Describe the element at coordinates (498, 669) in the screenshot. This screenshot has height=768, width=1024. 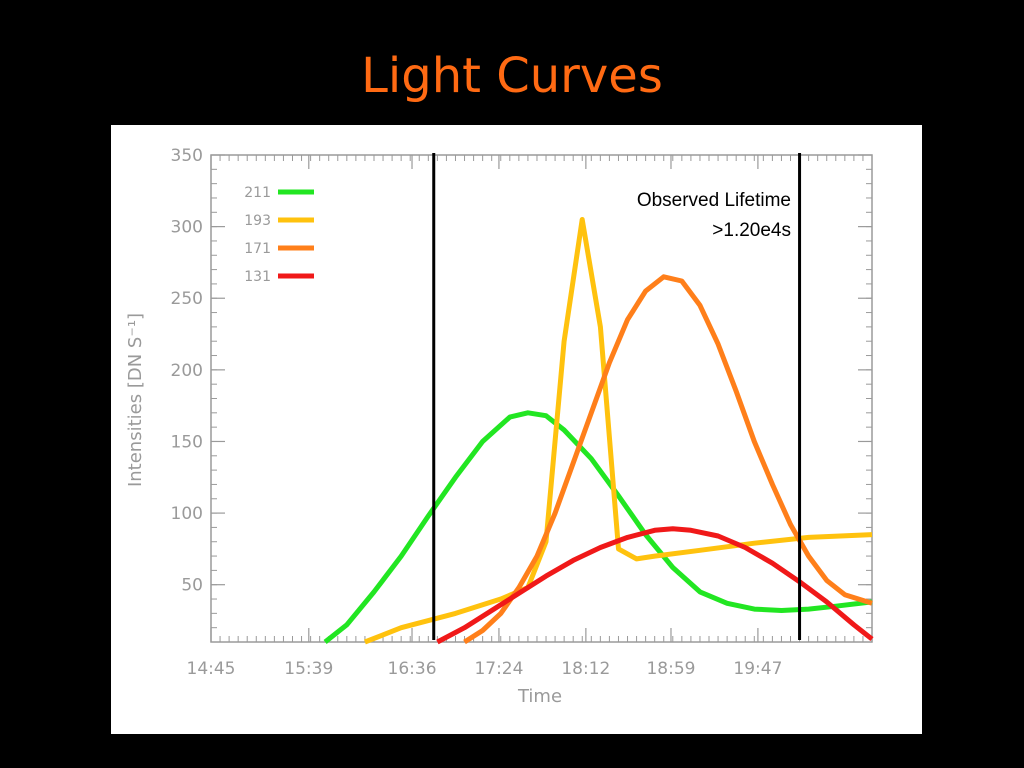
I see `x-tick-label: 17:24` at that location.